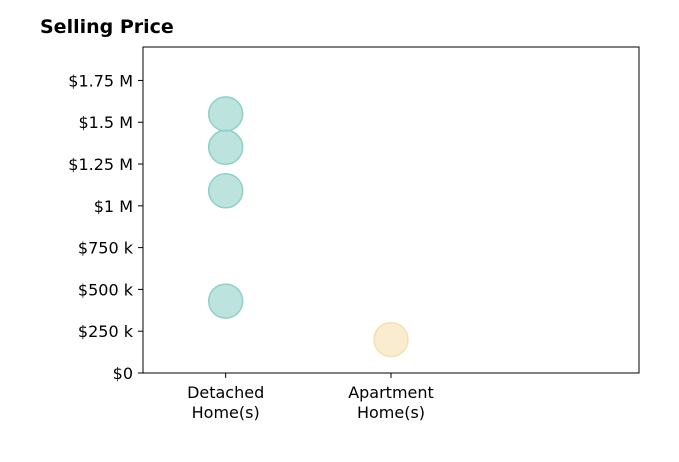  Describe the element at coordinates (100, 80) in the screenshot. I see `y-tick-label: $1.75 M` at that location.